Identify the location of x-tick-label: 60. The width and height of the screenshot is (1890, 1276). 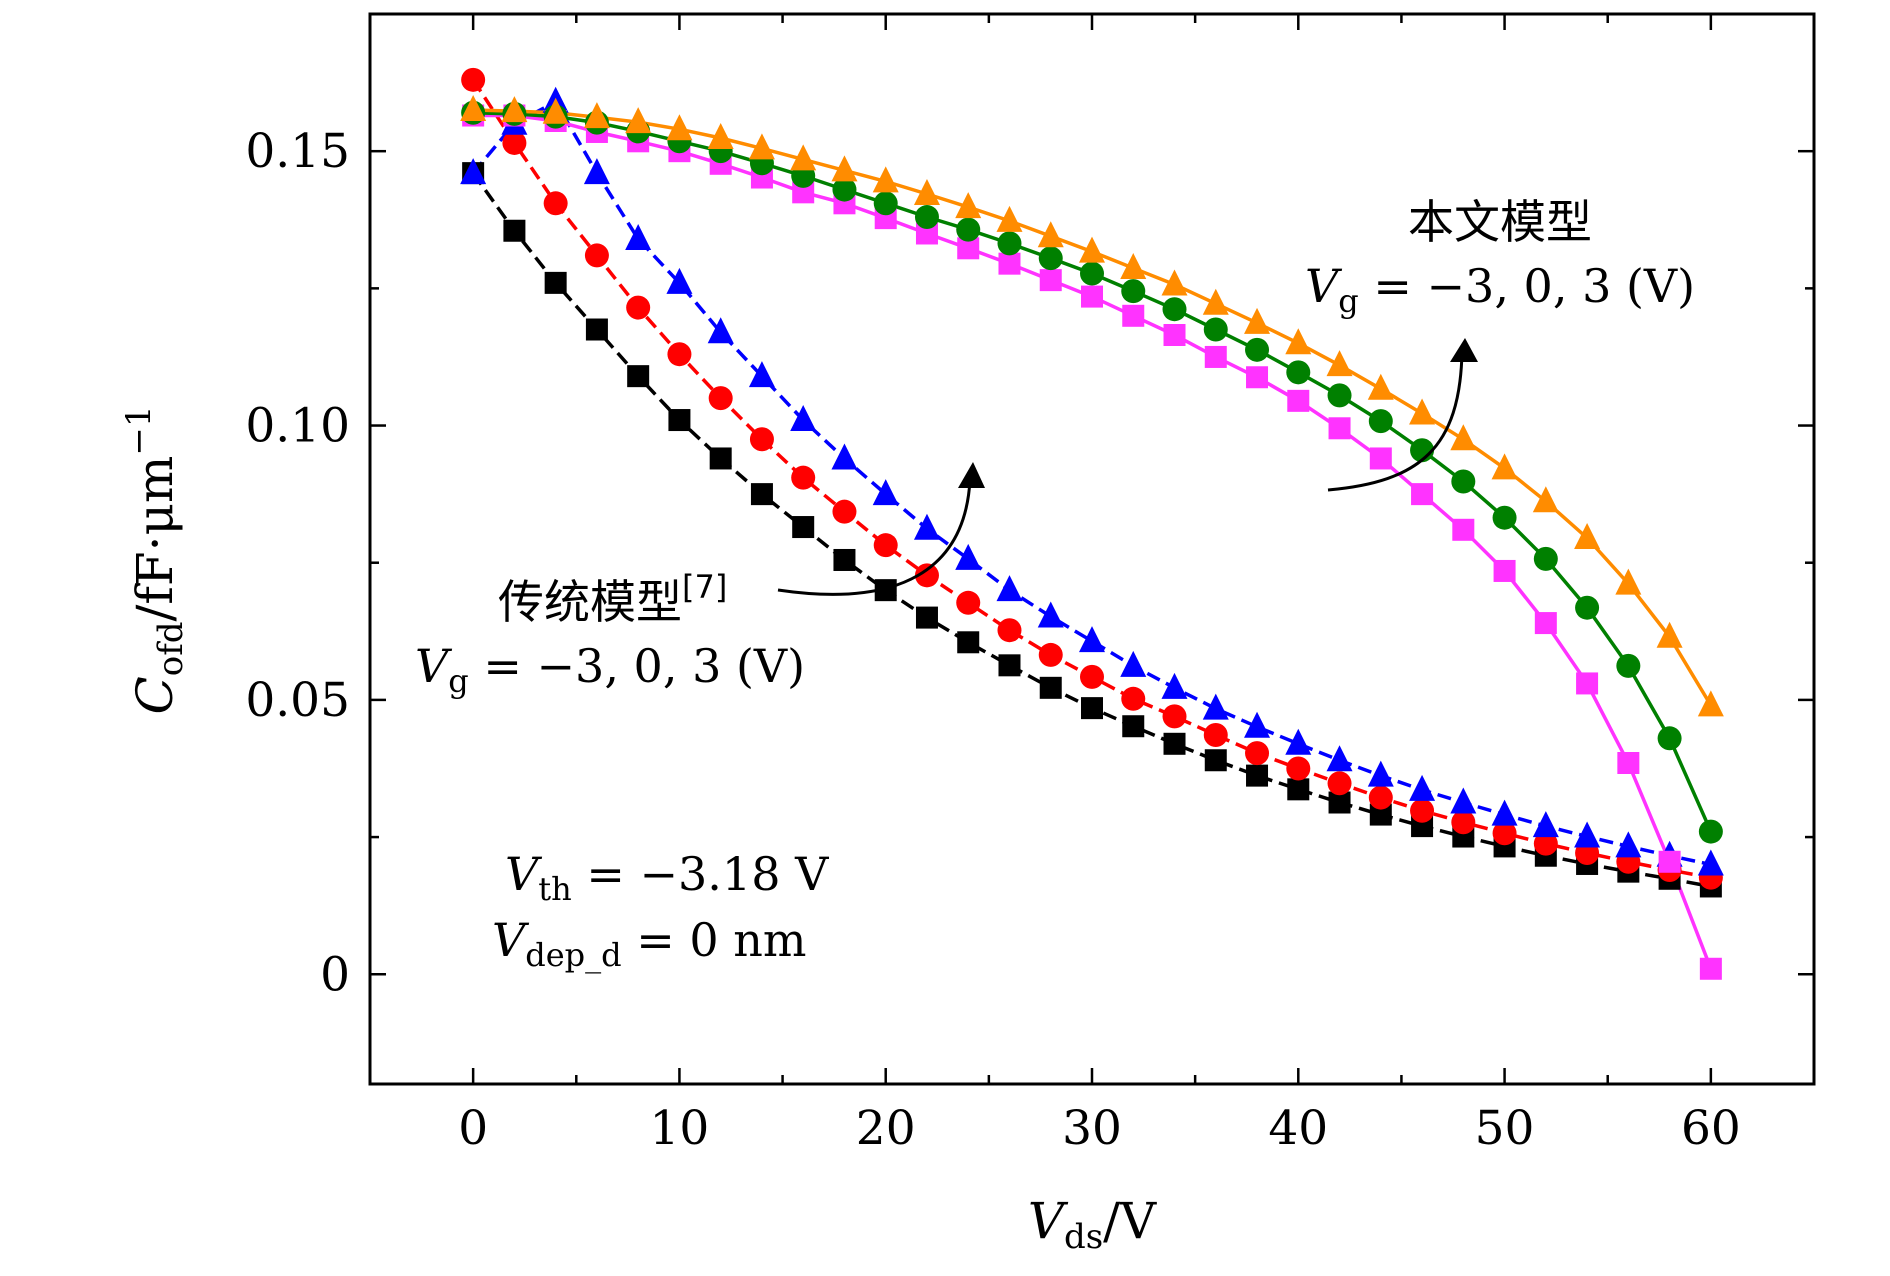
(1711, 1128).